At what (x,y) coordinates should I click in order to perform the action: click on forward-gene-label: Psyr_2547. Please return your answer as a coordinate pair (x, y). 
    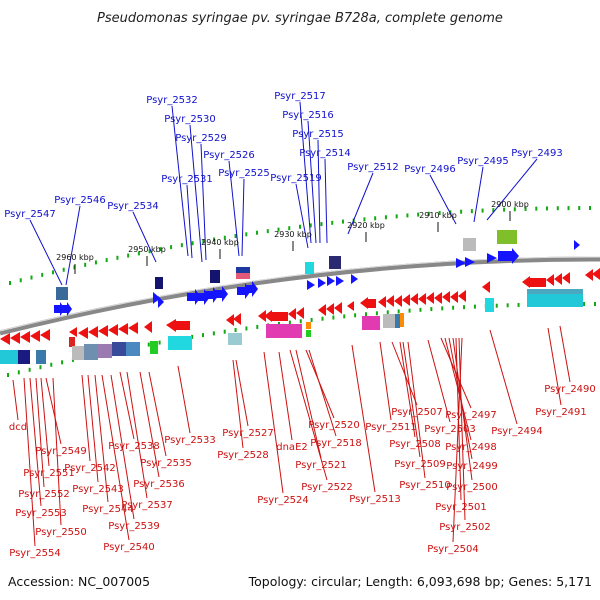
    Looking at the image, I should click on (30, 214).